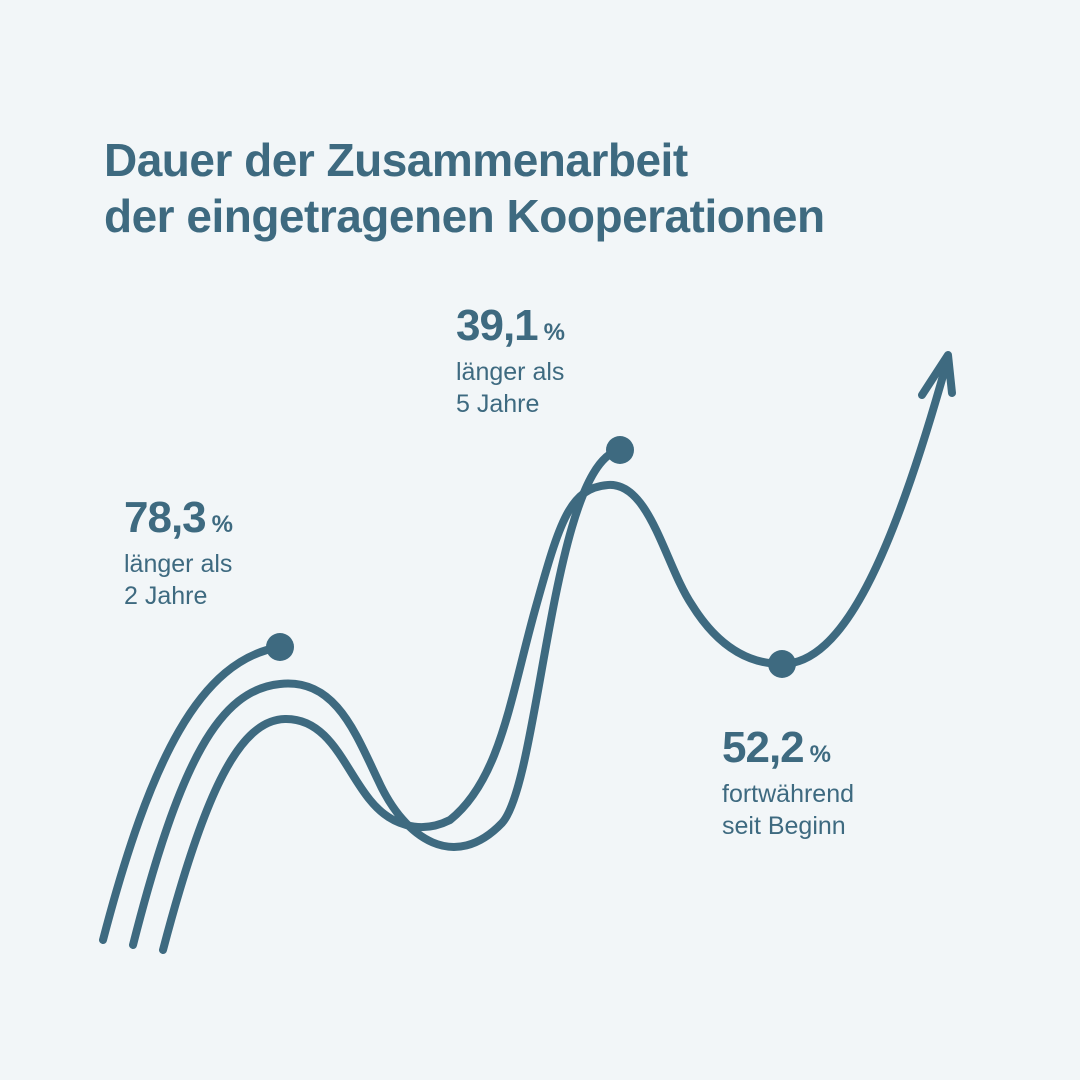  What do you see at coordinates (166, 596) in the screenshot?
I see `stat-label-line-2: 2 Jahre` at bounding box center [166, 596].